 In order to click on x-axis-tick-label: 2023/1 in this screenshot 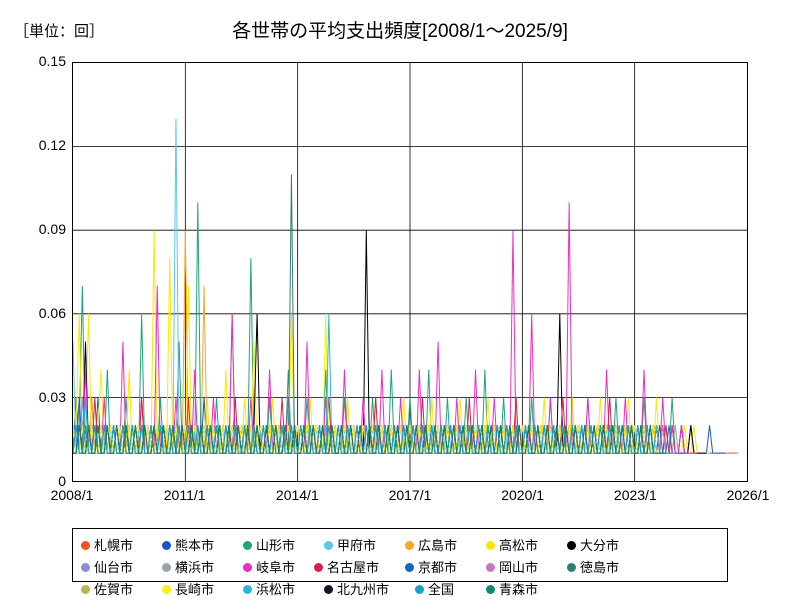, I will do `click(635, 495)`.